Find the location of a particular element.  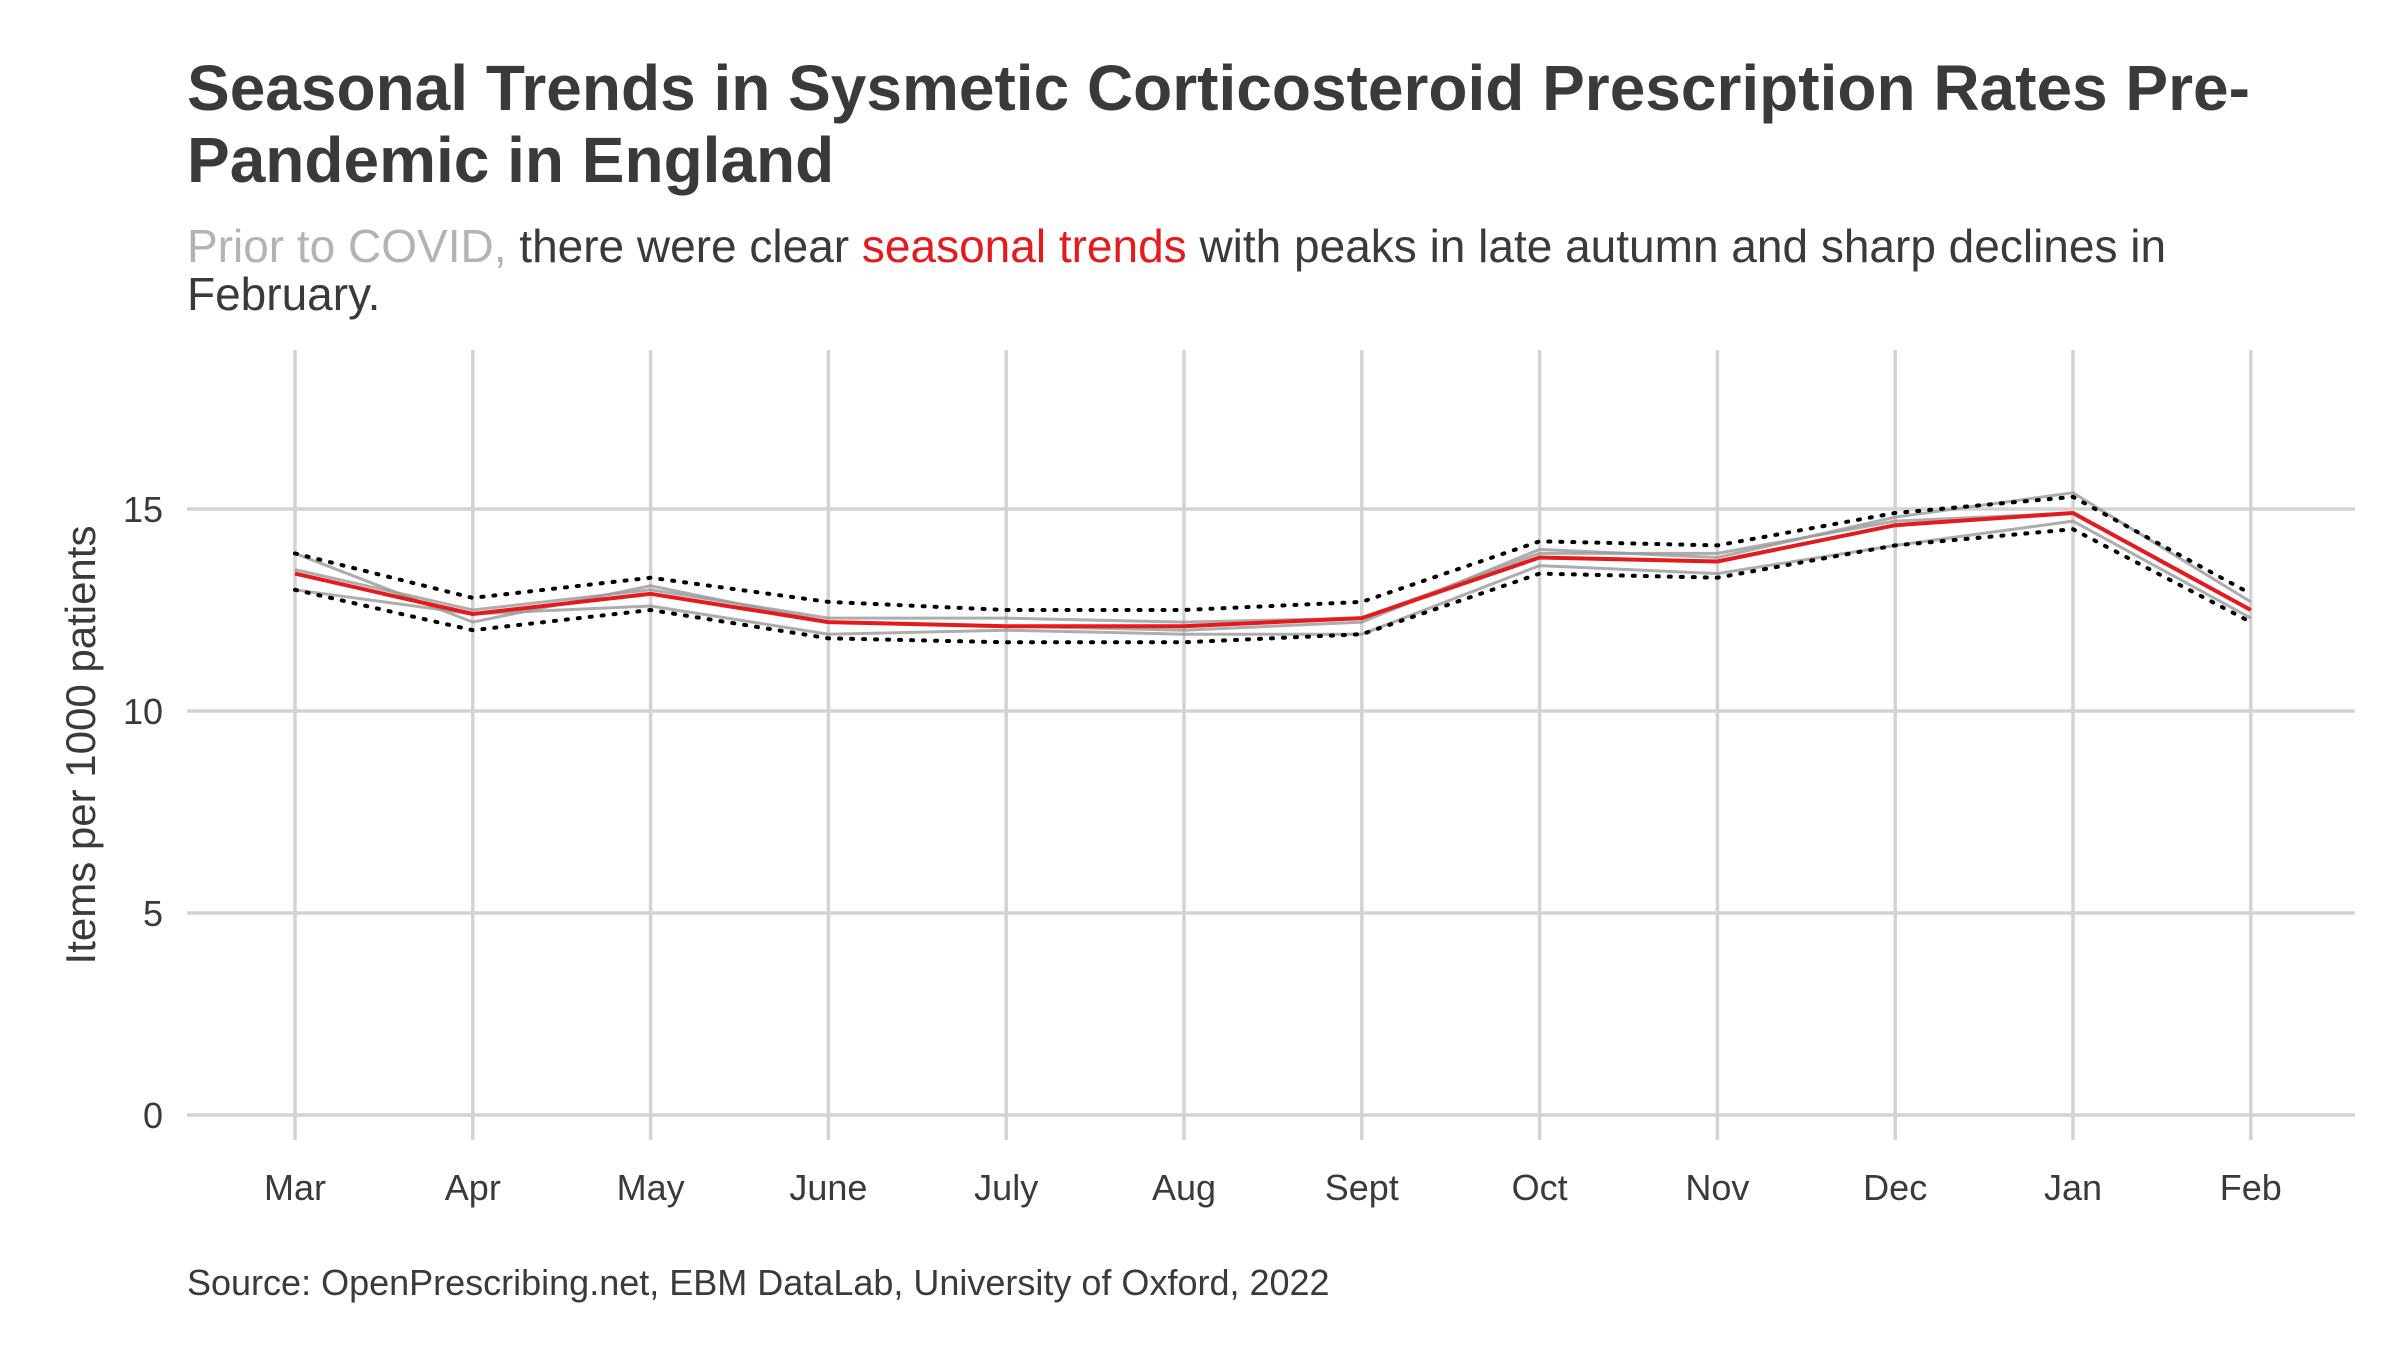

y-axis-label: Items per 1000 patients is located at coordinates (80, 745).